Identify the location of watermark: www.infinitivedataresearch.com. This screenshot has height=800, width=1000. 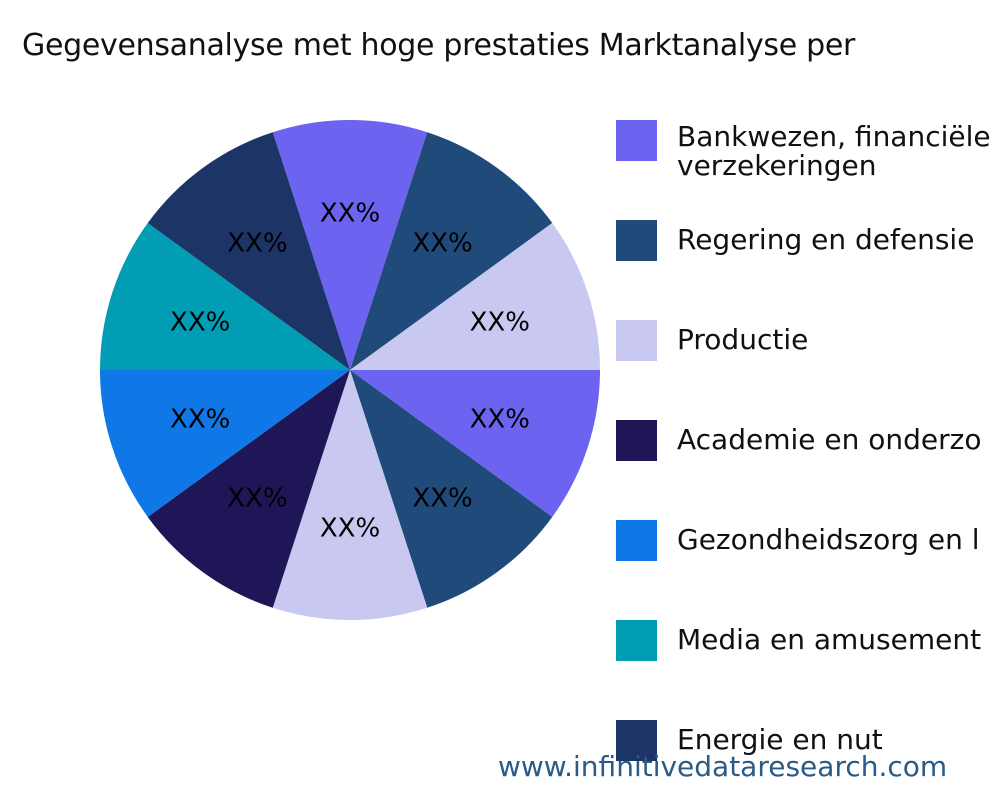
(723, 766).